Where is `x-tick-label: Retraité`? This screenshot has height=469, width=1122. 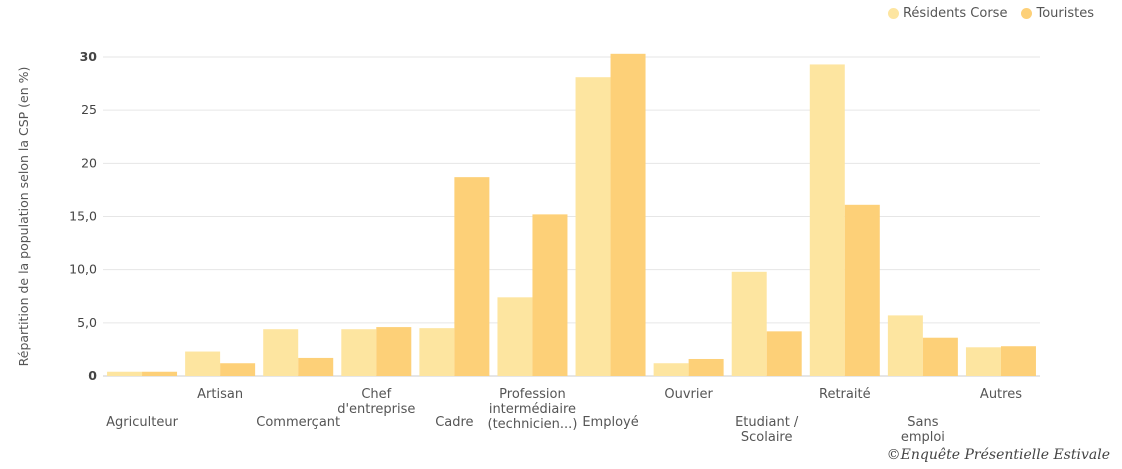
x-tick-label: Retraité is located at coordinates (845, 394).